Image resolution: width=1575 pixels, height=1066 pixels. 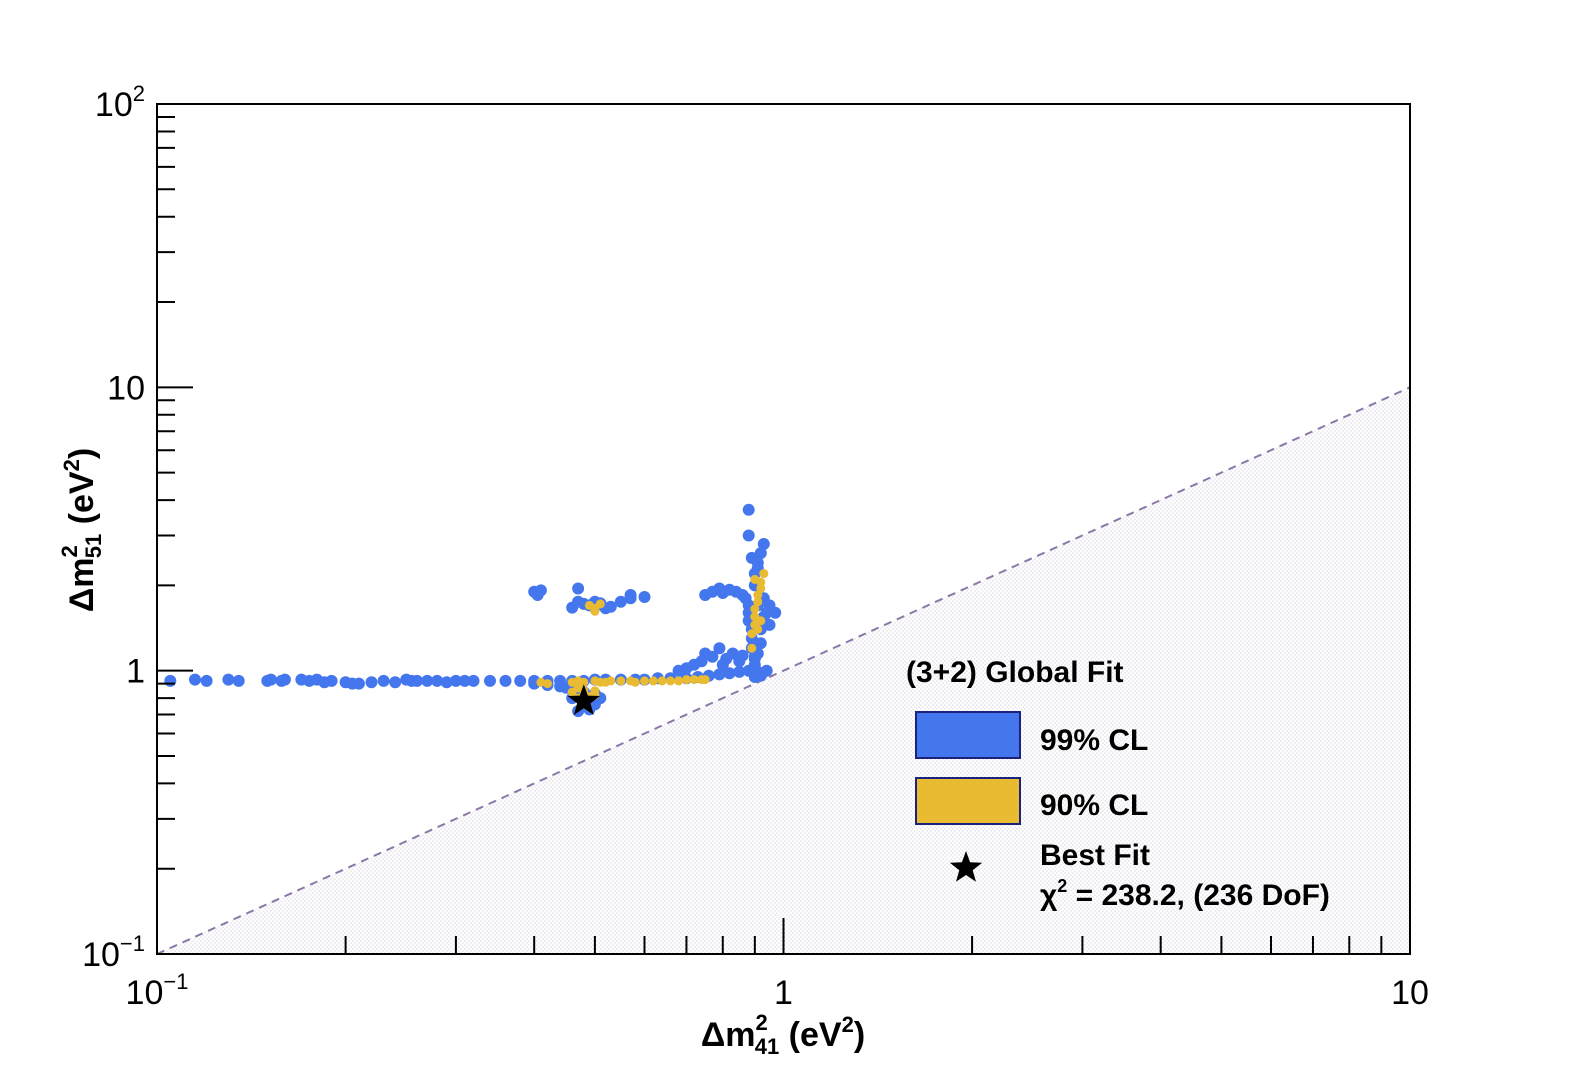 I want to click on y-tick-label: 10, so click(x=126, y=388).